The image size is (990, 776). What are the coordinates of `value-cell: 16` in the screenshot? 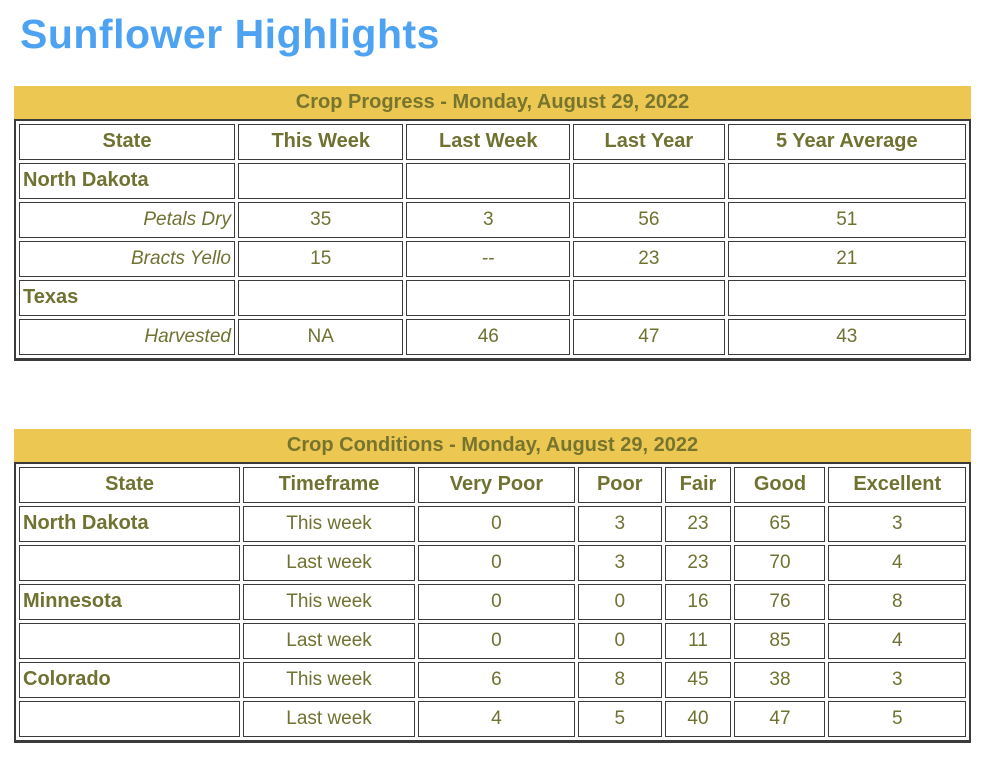 It's located at (698, 601).